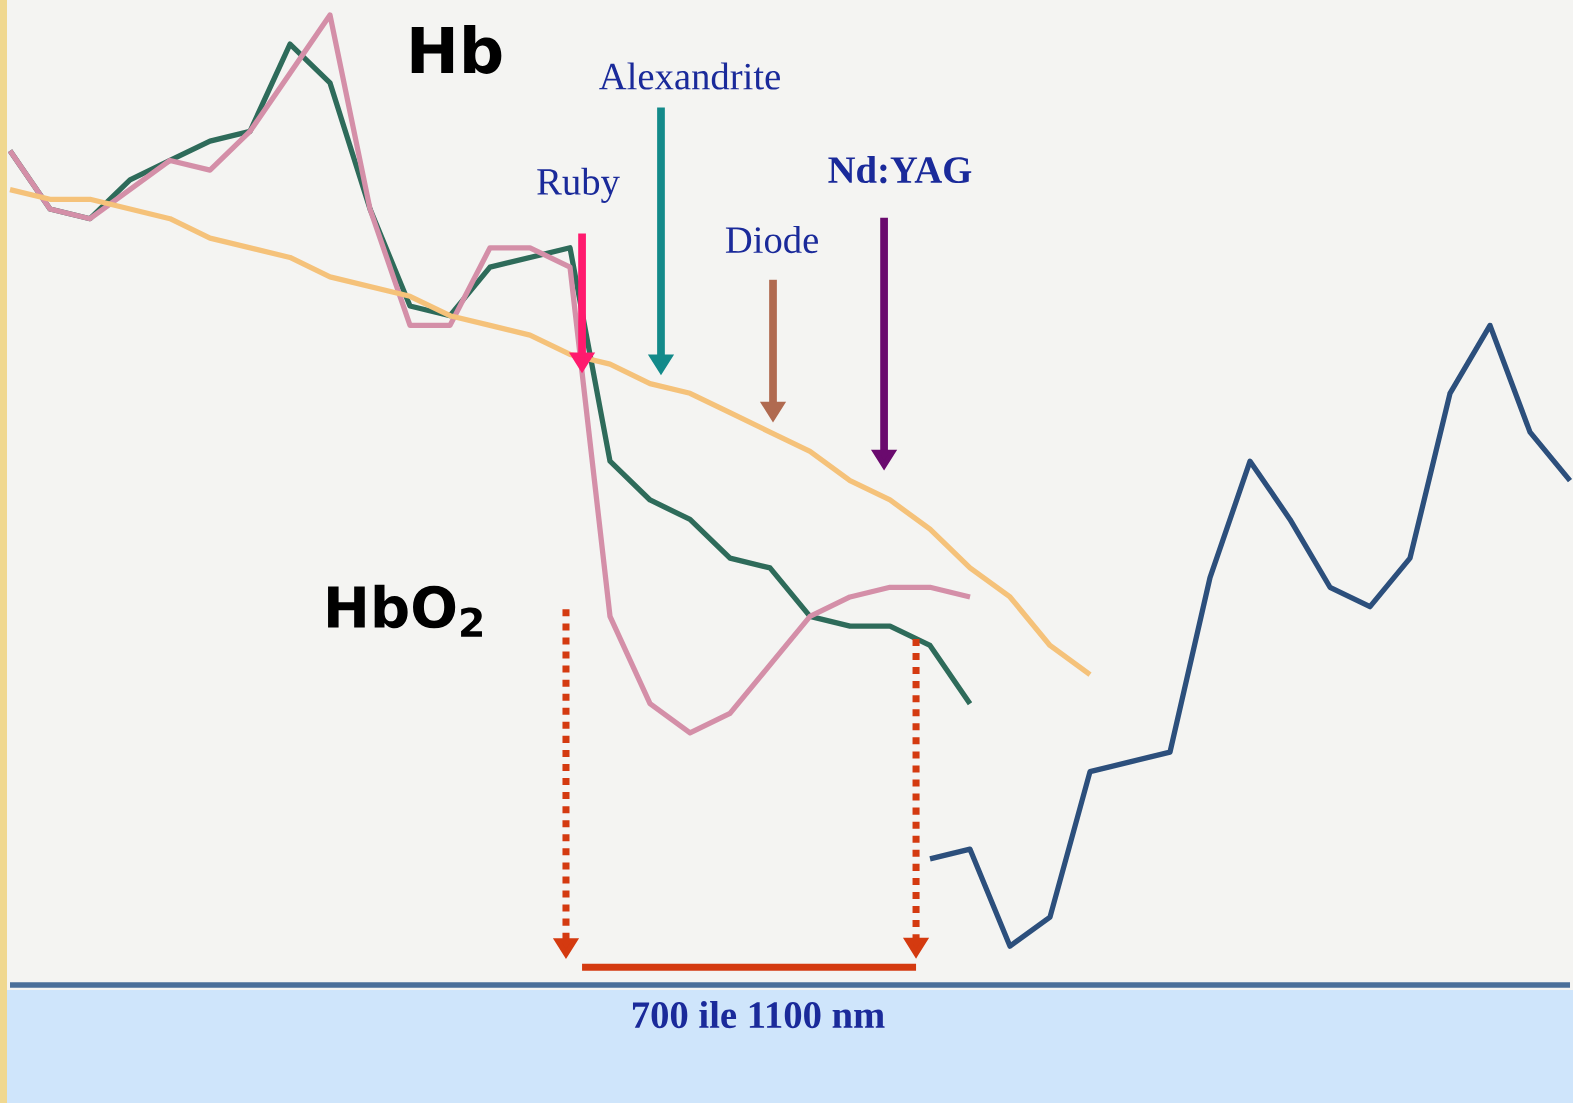 The width and height of the screenshot is (1573, 1103). What do you see at coordinates (578, 185) in the screenshot?
I see `annotation: Ruby` at bounding box center [578, 185].